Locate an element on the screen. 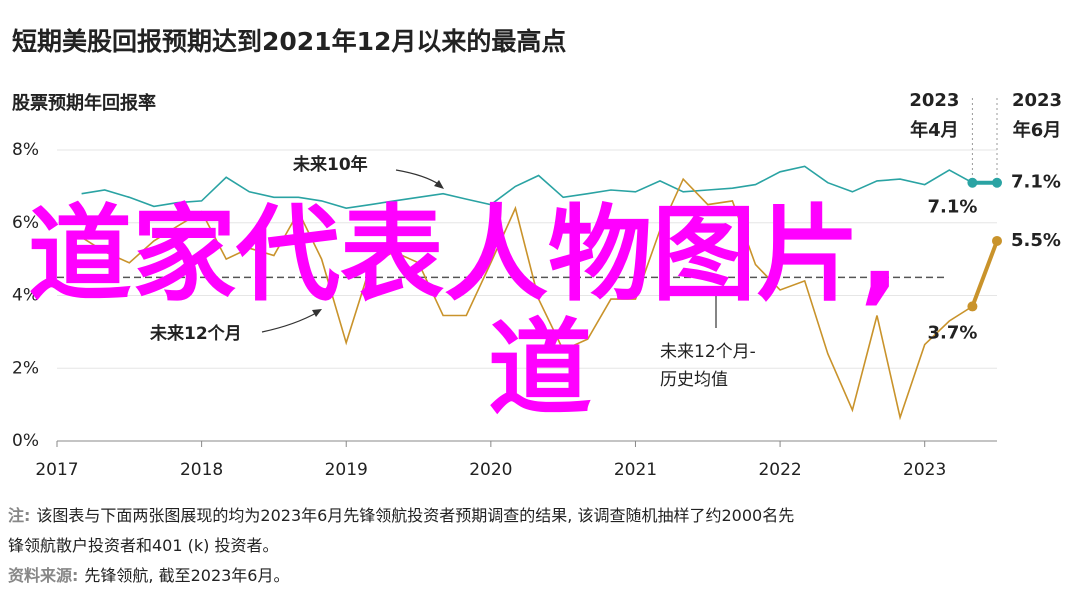  reference-label: 历史均值 is located at coordinates (694, 380).